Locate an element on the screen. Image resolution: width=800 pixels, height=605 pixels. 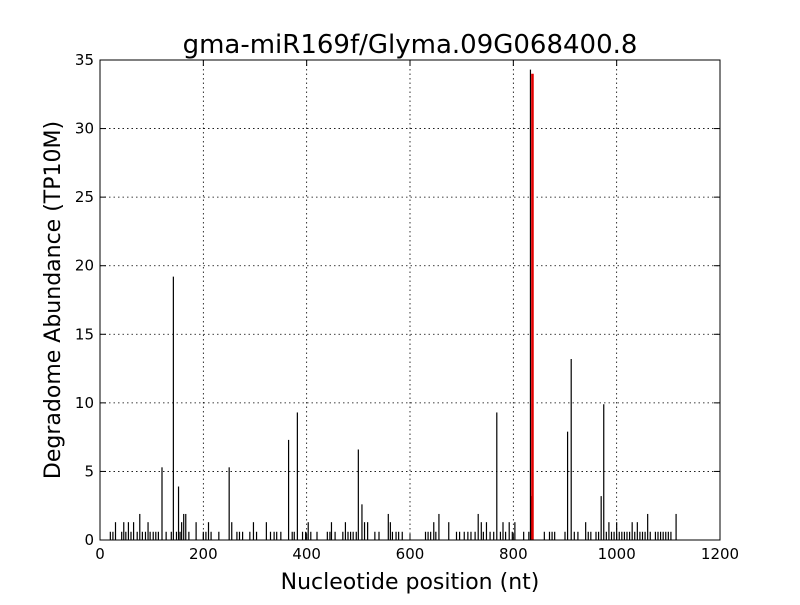
y-tick-label: 20 is located at coordinates (84, 266).